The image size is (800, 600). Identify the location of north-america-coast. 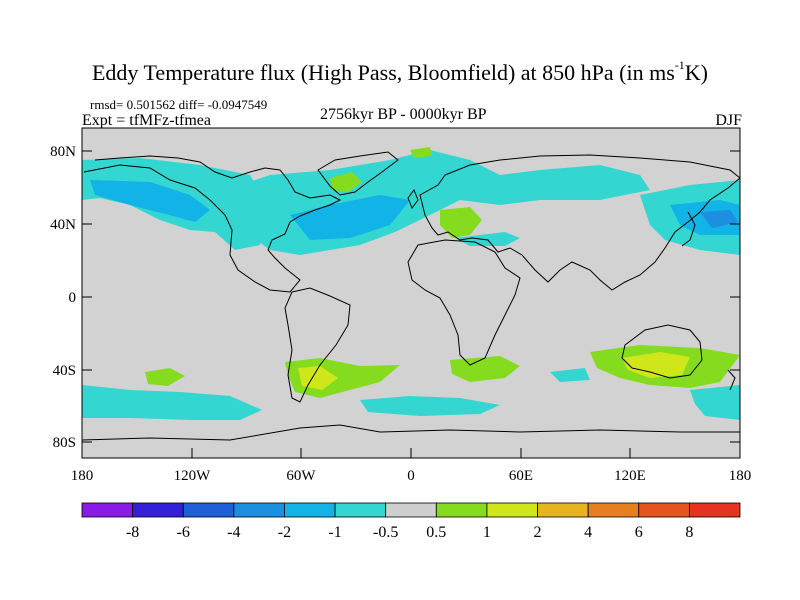
(212, 224).